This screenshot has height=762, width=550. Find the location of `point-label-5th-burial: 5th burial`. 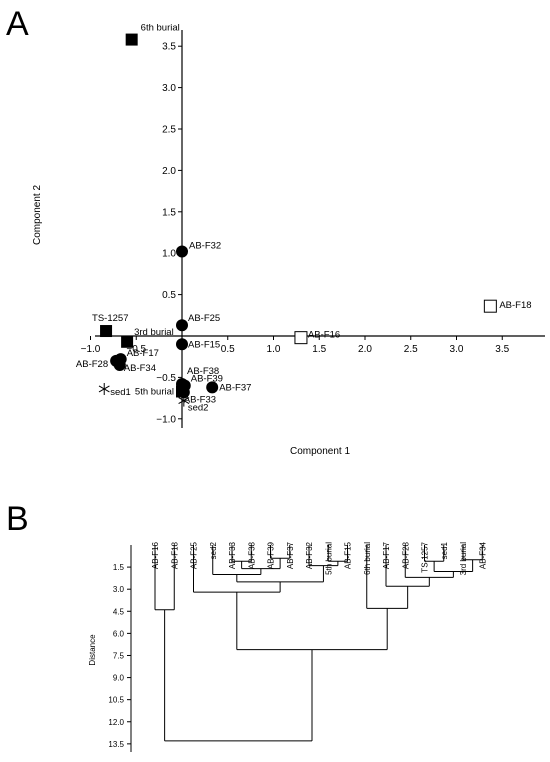

point-label-5th-burial: 5th burial is located at coordinates (154, 391).